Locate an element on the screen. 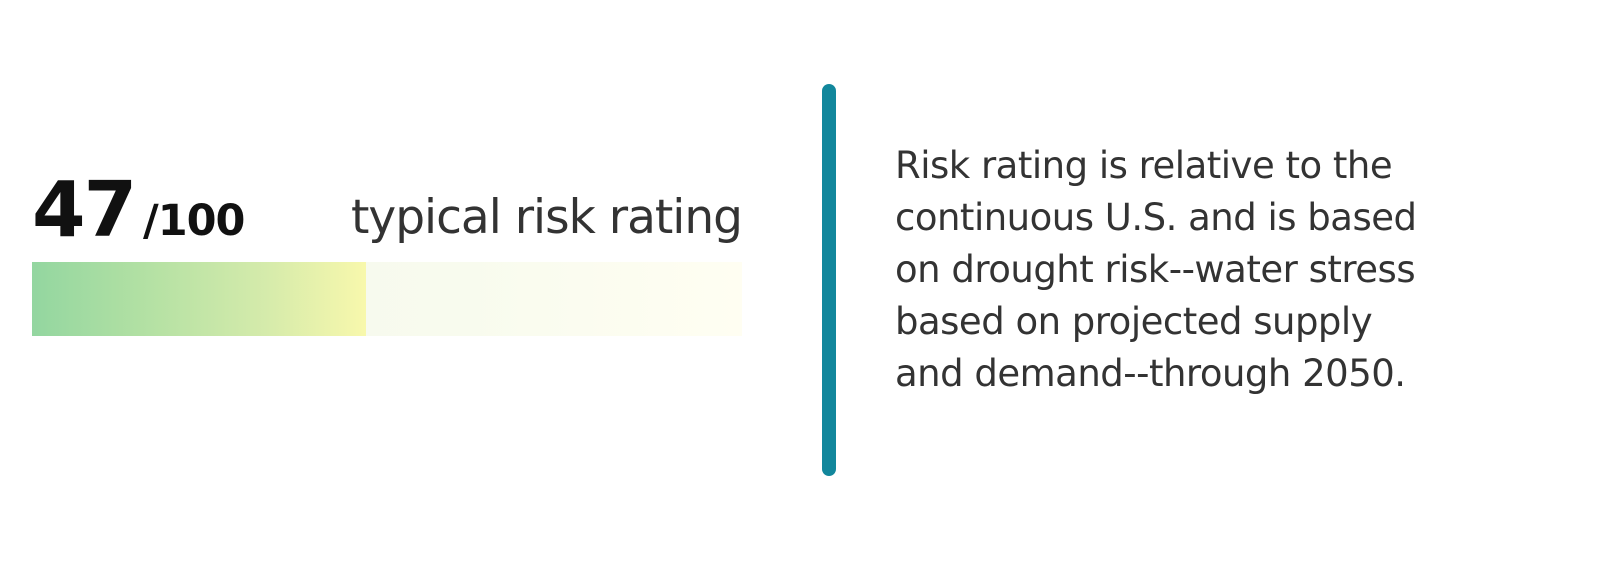  rating-label: typical risk rating is located at coordinates (546, 217).